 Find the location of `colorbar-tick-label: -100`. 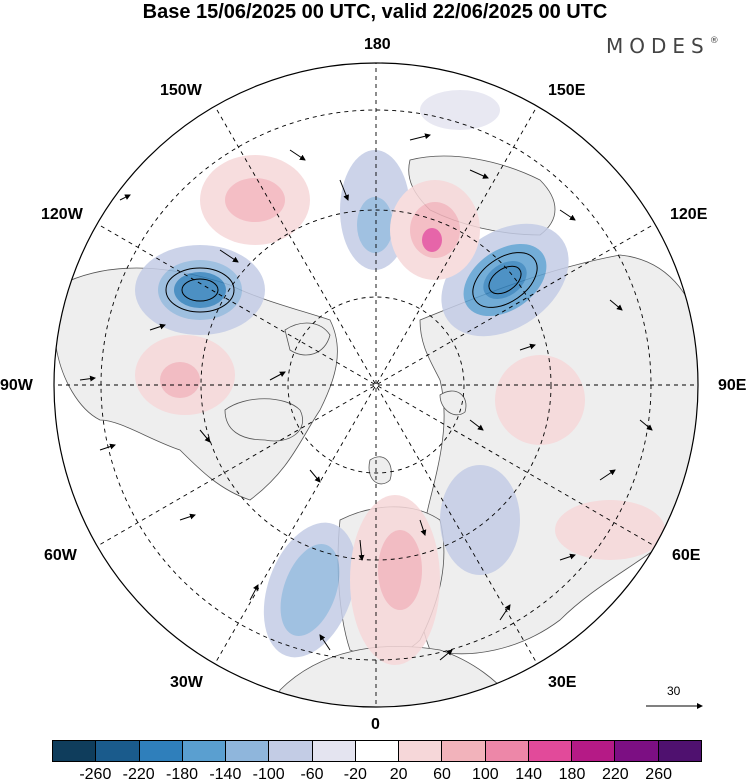

colorbar-tick-label: -100 is located at coordinates (268, 774).